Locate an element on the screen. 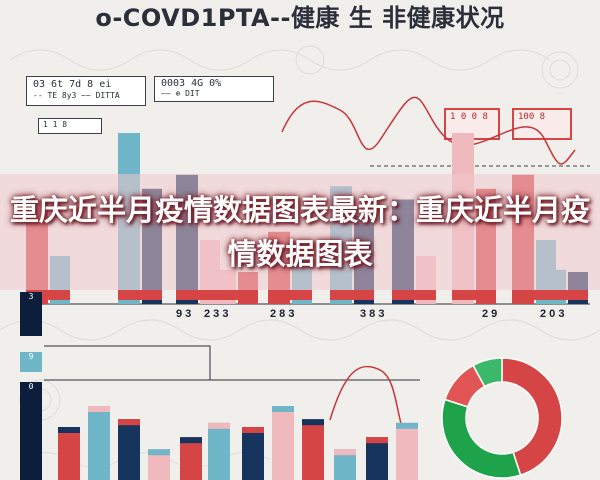  bar-lower-8-cap is located at coordinates (313, 422).